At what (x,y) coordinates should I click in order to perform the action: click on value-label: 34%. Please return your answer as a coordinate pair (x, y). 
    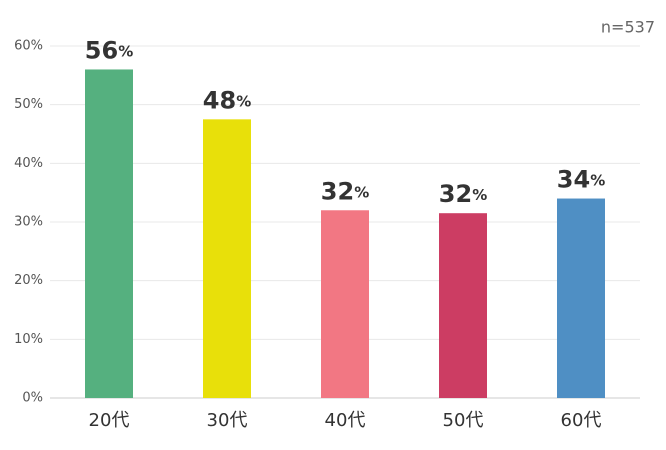
    Looking at the image, I should click on (581, 180).